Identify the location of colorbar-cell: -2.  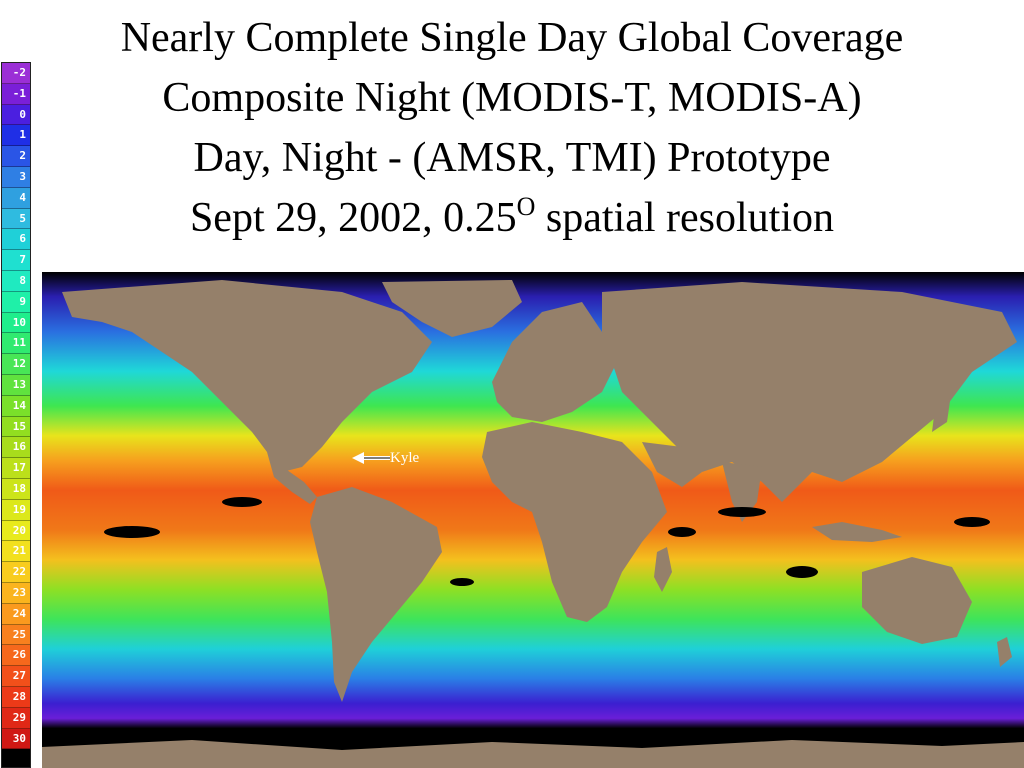
(16, 73).